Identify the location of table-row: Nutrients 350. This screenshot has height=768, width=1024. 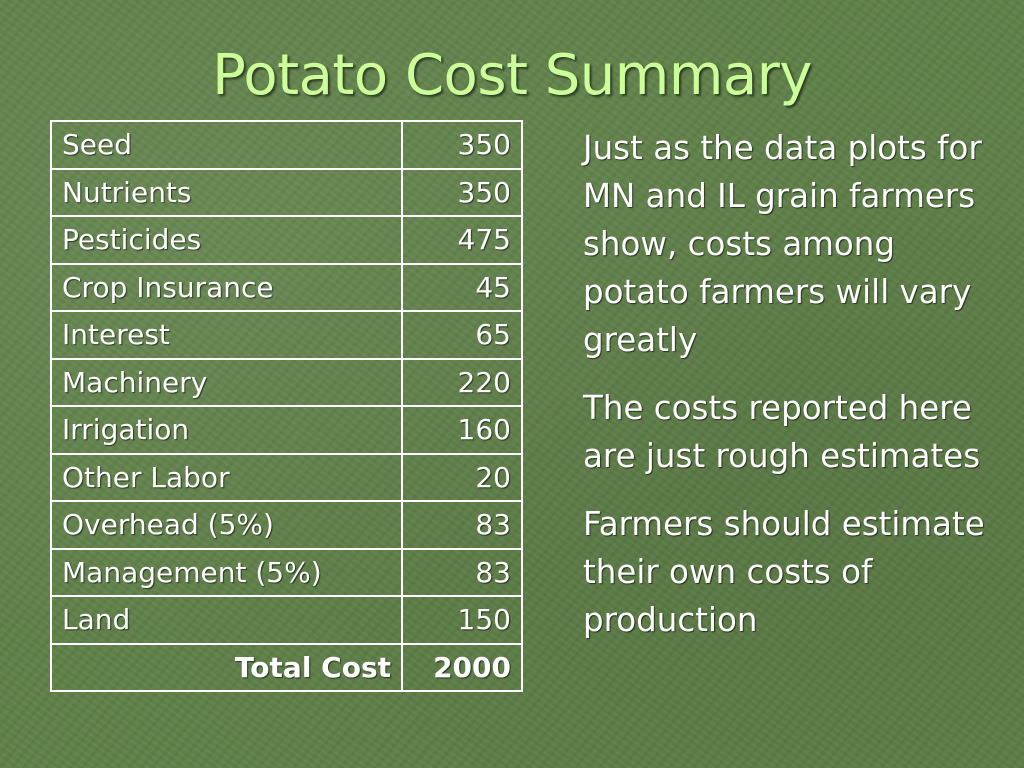
(286, 192).